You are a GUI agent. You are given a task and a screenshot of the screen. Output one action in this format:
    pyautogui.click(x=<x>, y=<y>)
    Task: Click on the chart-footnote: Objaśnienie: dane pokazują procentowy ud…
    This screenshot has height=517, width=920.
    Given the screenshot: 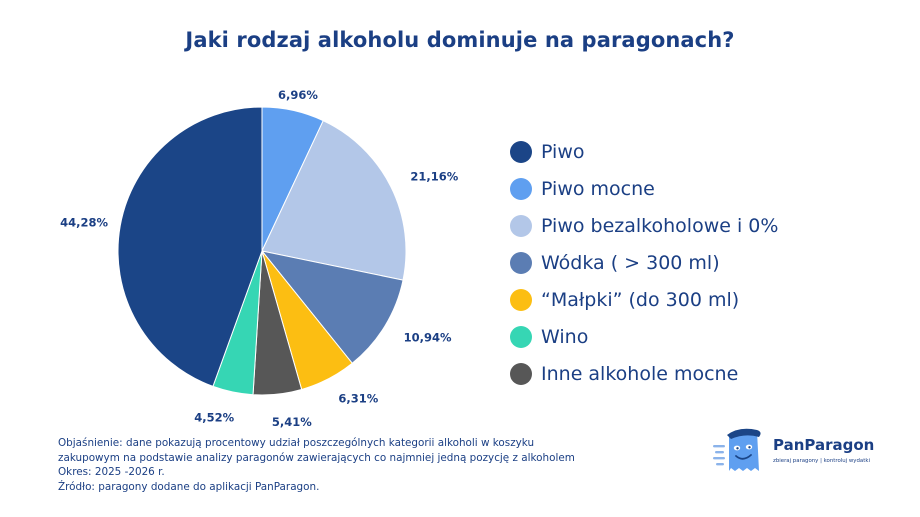 What is the action you would take?
    pyautogui.click(x=316, y=465)
    